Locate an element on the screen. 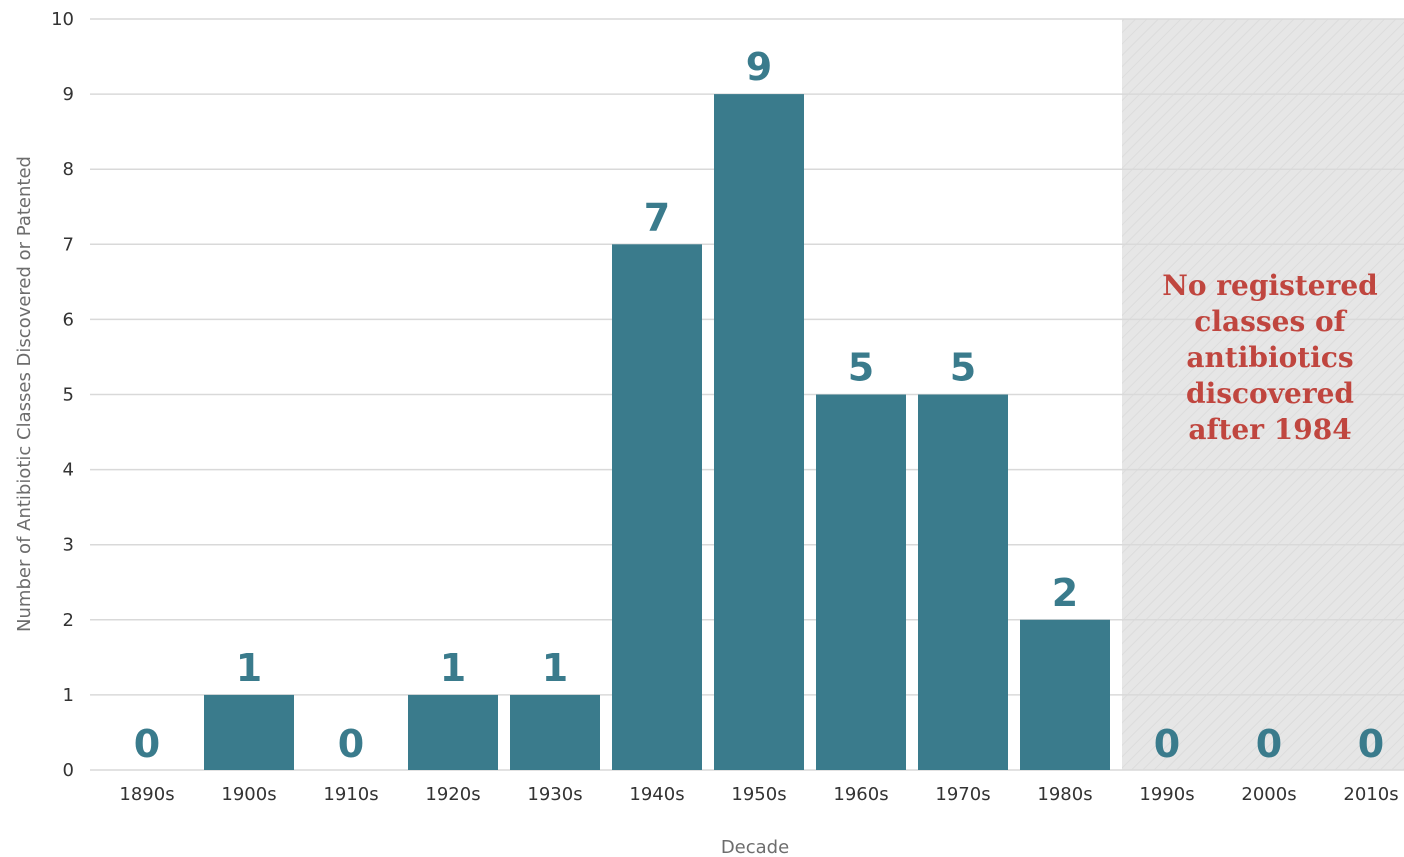  y-tick-label-8: 8 is located at coordinates (68, 169).